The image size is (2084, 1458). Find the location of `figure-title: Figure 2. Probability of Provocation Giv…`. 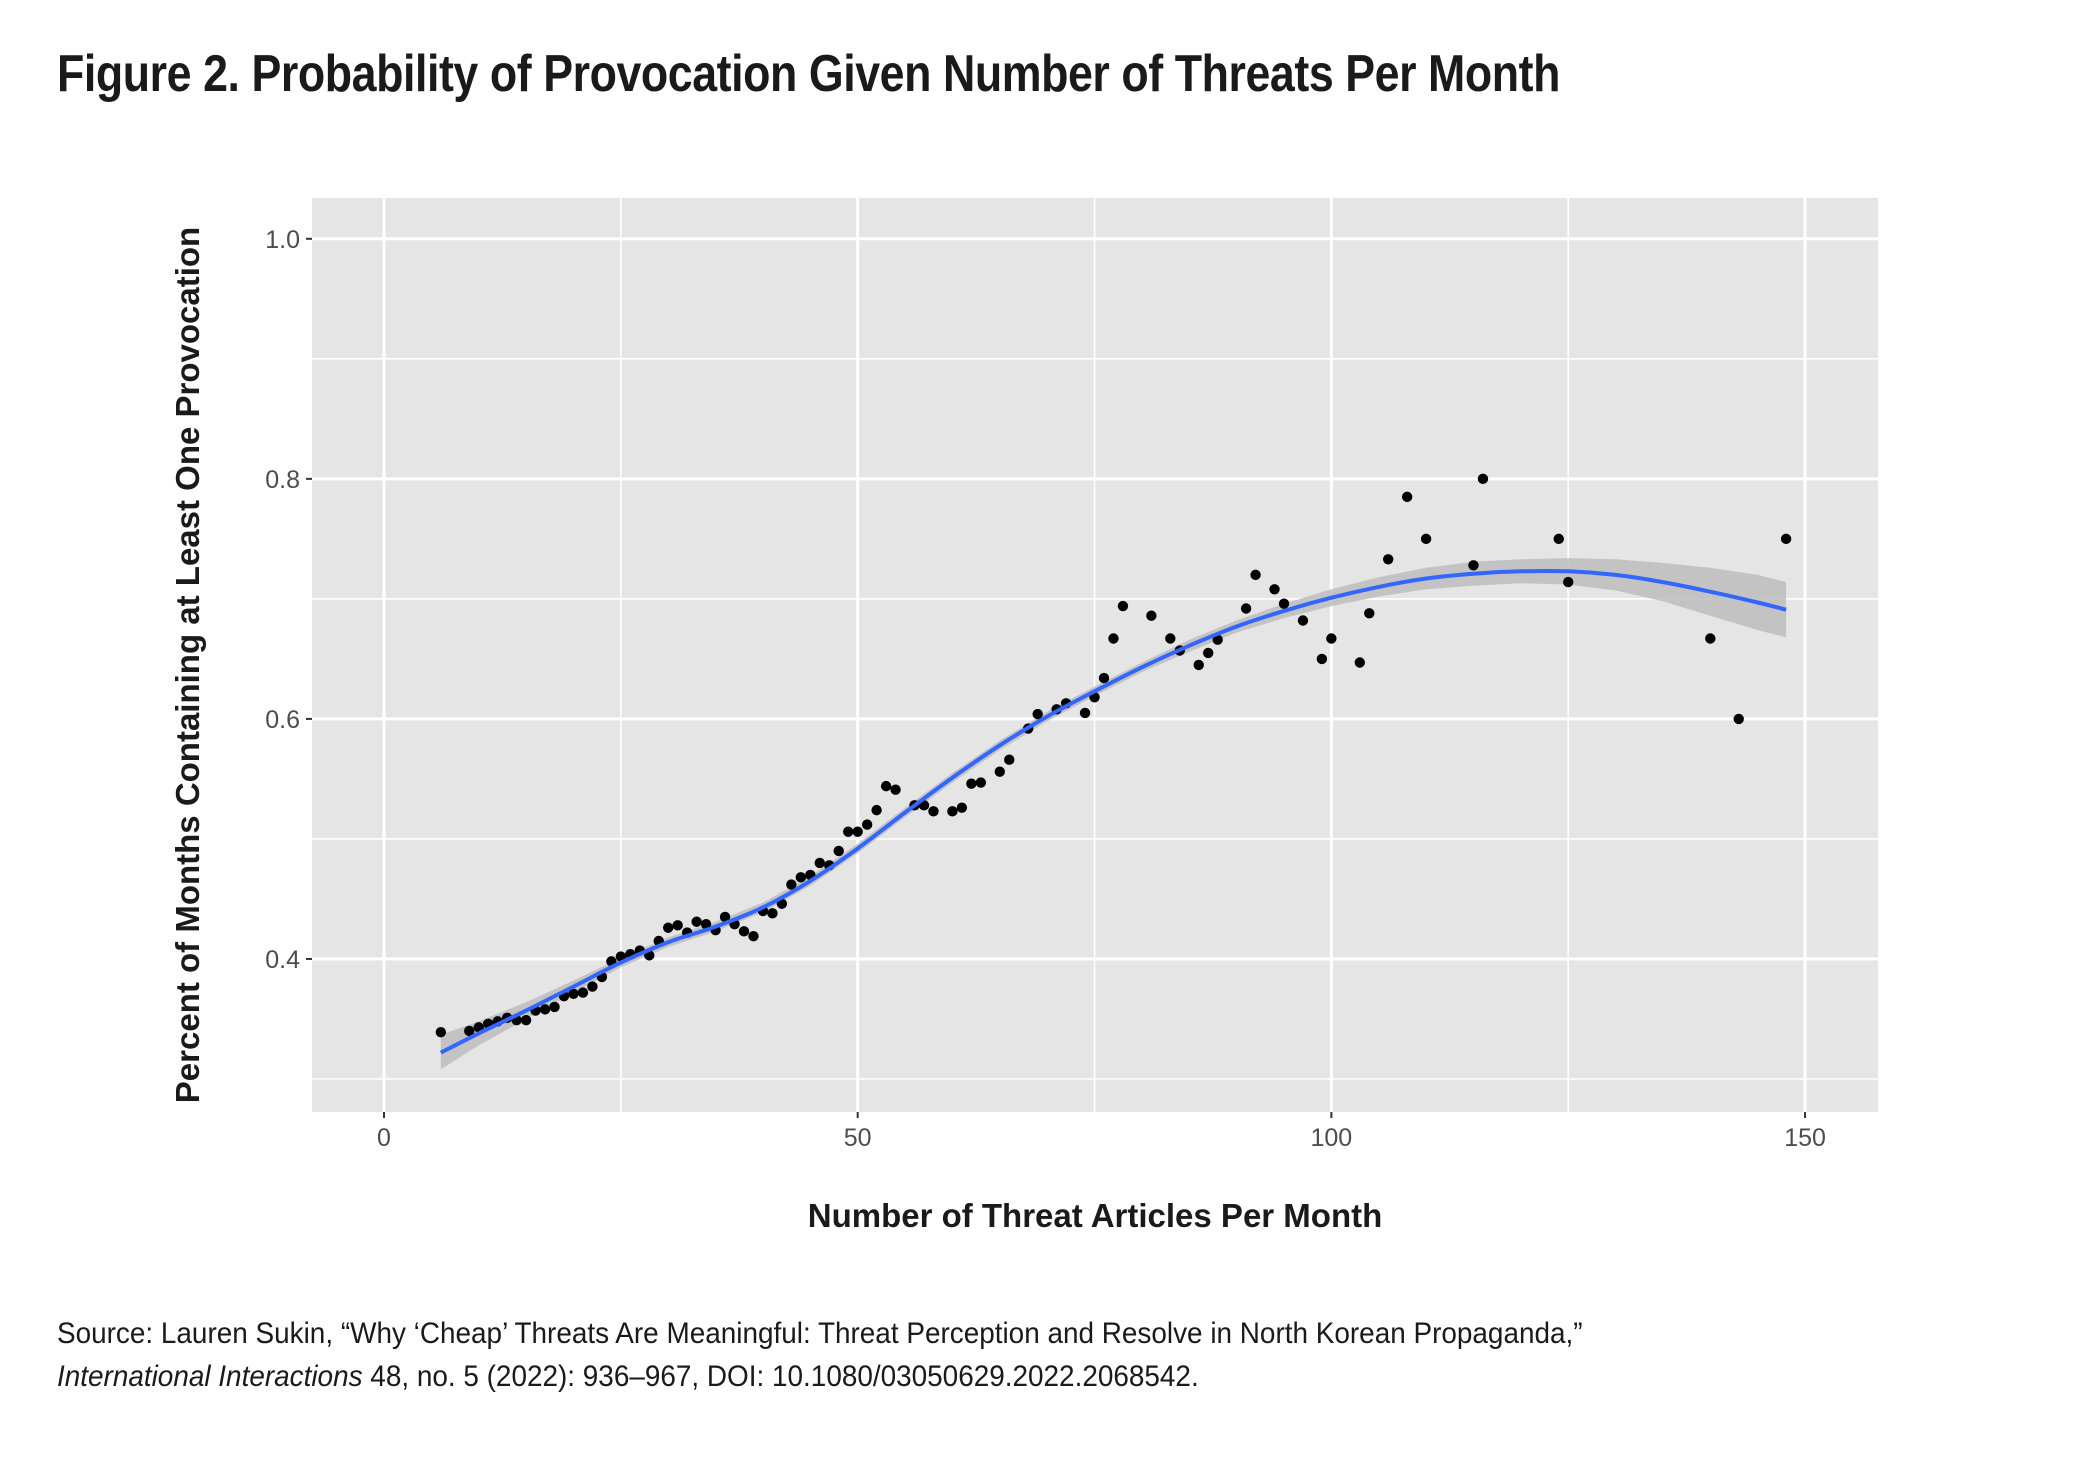

figure-title: Figure 2. Probability of Provocation Giv… is located at coordinates (809, 74).